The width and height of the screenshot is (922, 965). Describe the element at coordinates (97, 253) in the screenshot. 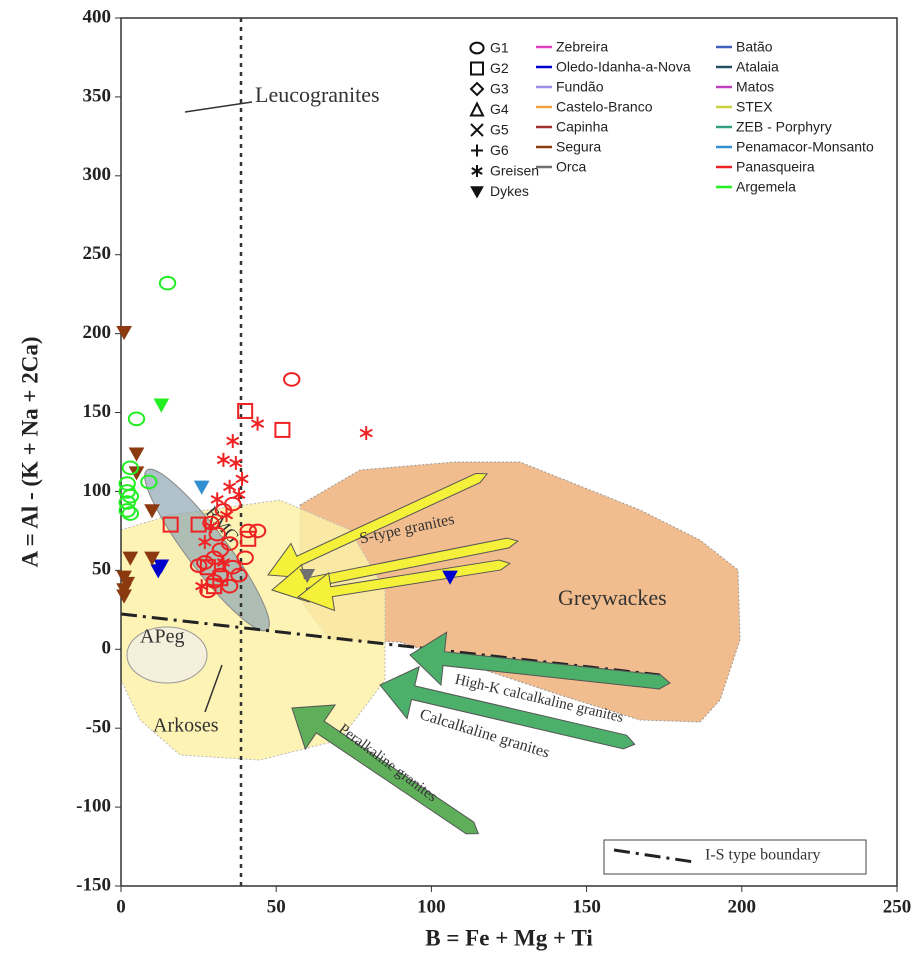

I see `y-tick-label: 250` at that location.